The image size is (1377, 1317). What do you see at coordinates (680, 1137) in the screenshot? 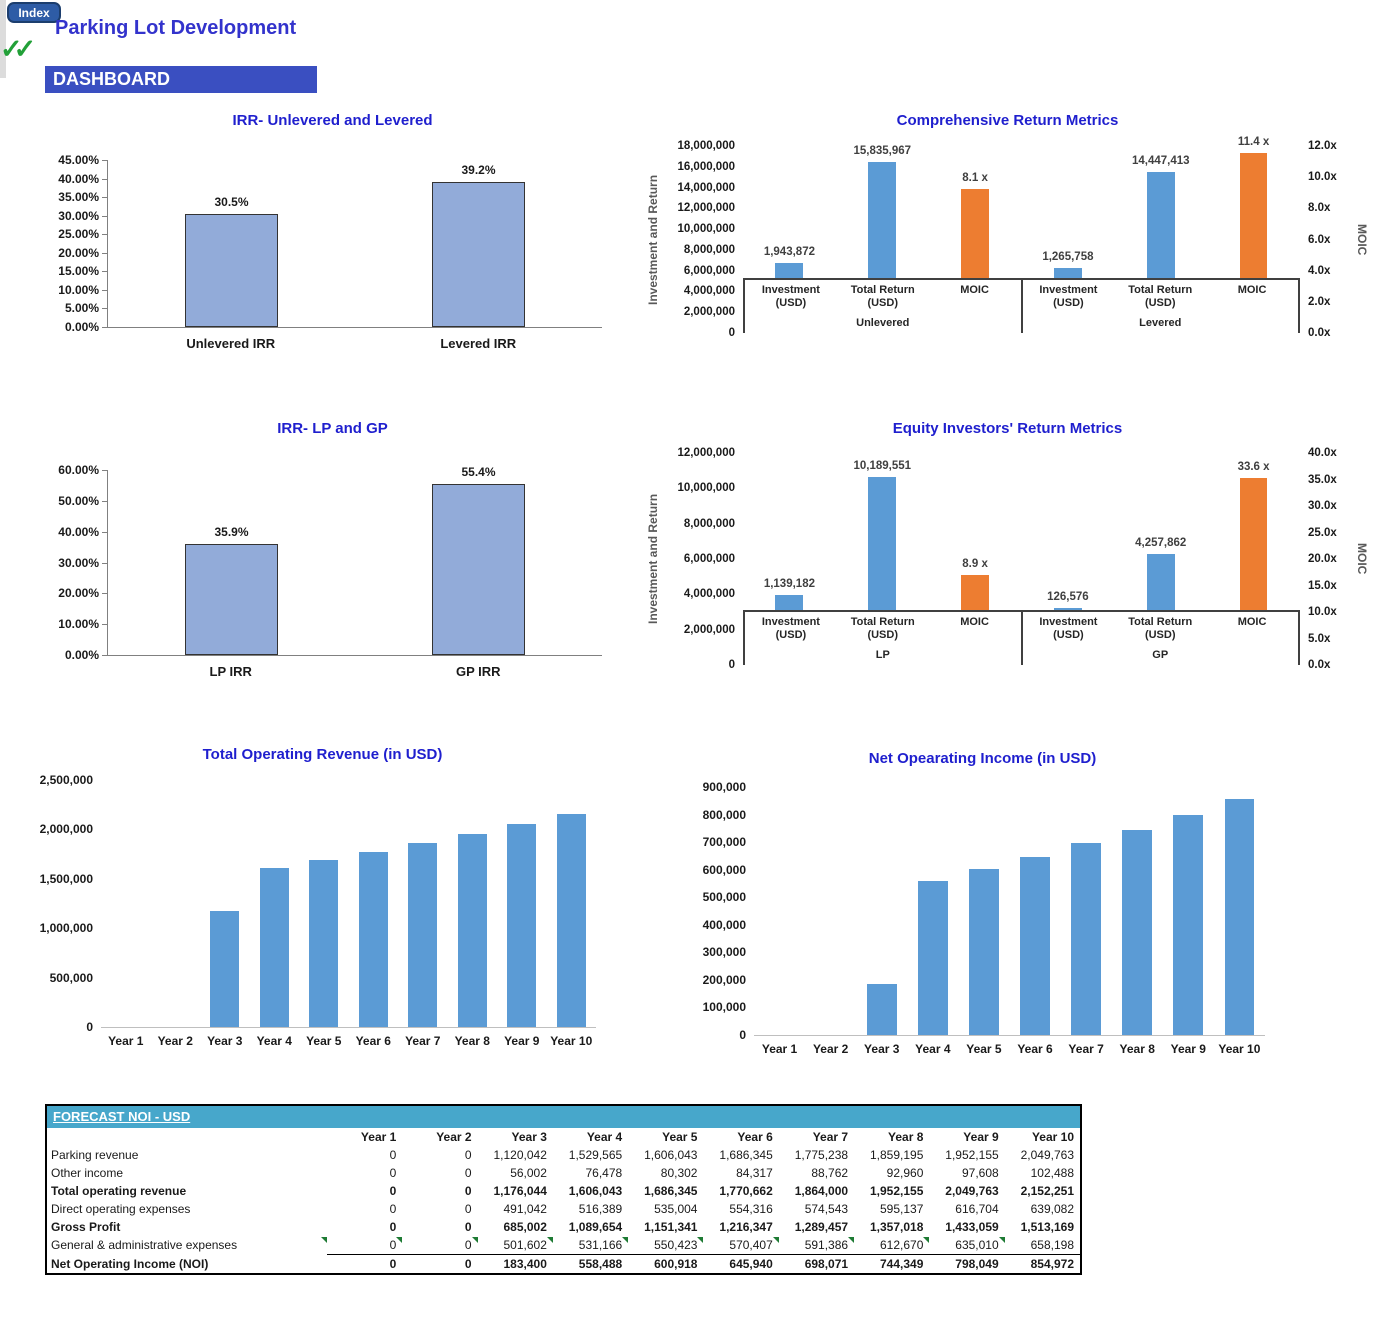
I see `column-header-cell: Year 5` at bounding box center [680, 1137].